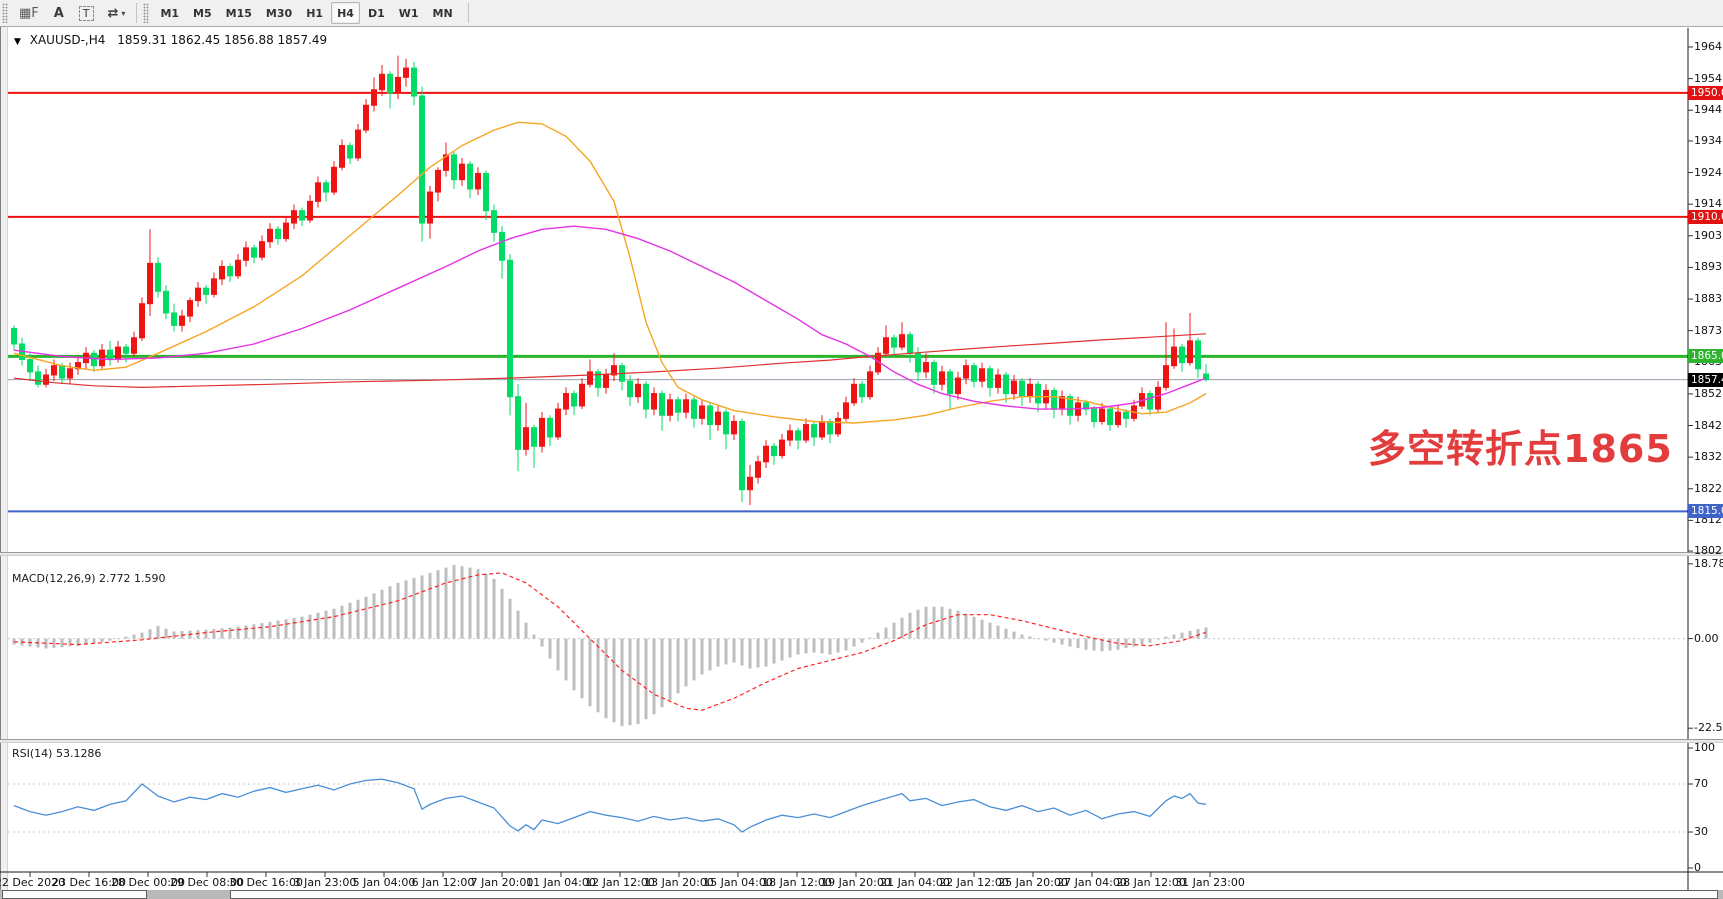  Describe the element at coordinates (1705, 379) in the screenshot. I see `price-badge-1857.4: 1857.4` at that location.